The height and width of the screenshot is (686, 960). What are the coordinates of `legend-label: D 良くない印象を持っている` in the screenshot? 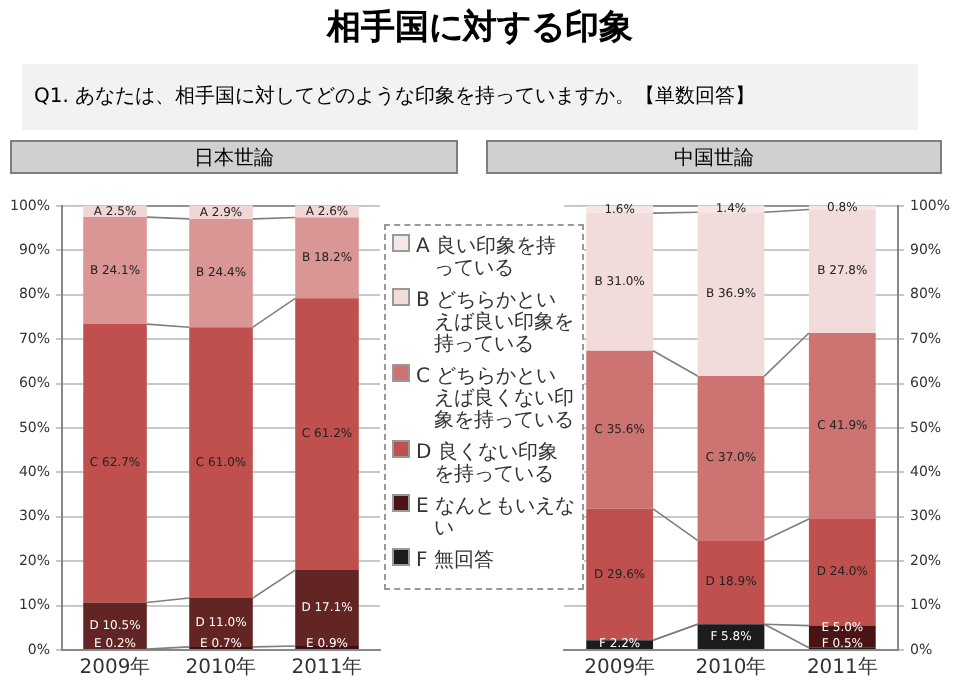 It's located at (487, 464).